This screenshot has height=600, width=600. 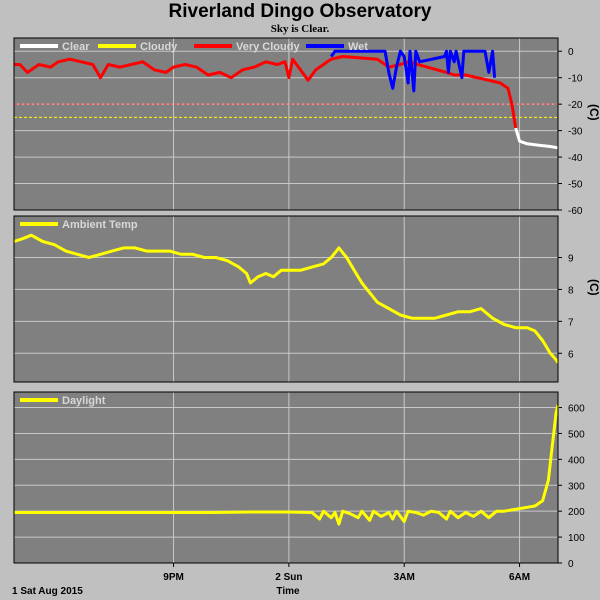 I want to click on legend-label: Cloudy, so click(x=159, y=47).